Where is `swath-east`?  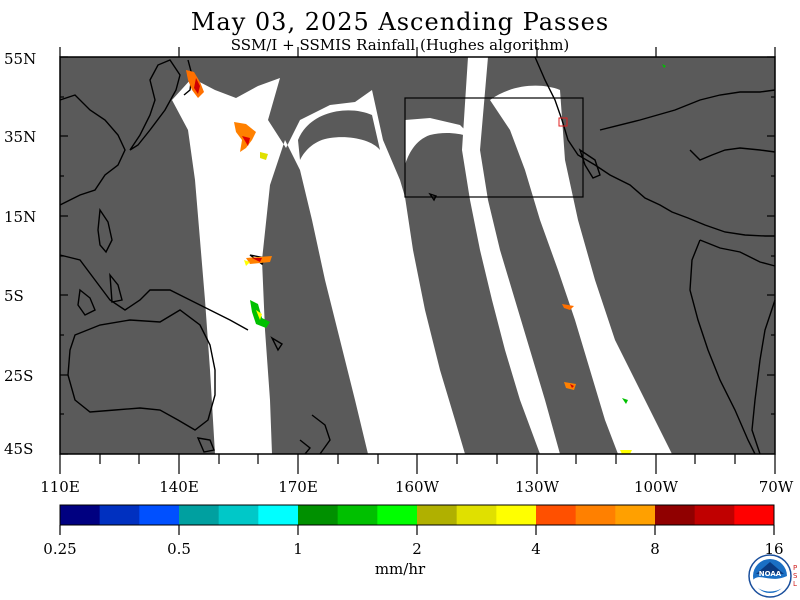
swath-east is located at coordinates (581, 270).